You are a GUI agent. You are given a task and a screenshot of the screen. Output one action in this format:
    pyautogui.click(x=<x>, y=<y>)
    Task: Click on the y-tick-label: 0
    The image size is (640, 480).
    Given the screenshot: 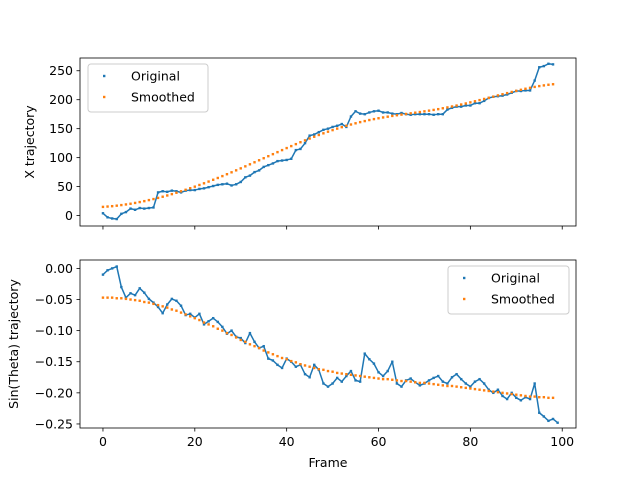 What is the action you would take?
    pyautogui.click(x=69, y=215)
    